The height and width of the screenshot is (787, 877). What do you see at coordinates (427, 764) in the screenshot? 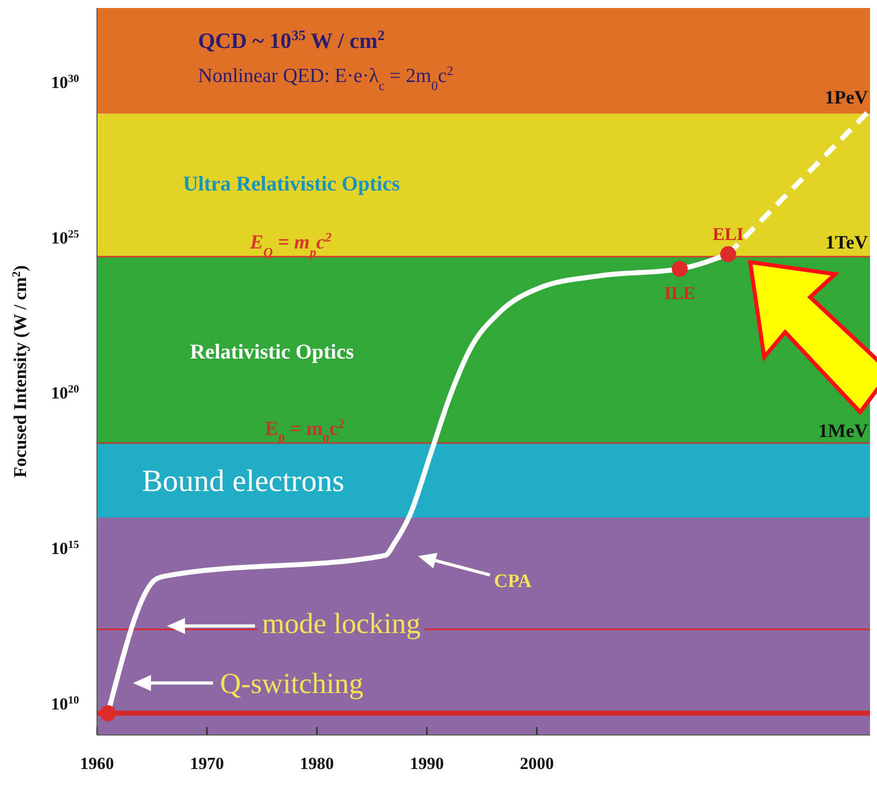
I see `x-tick-label: 1990` at bounding box center [427, 764].